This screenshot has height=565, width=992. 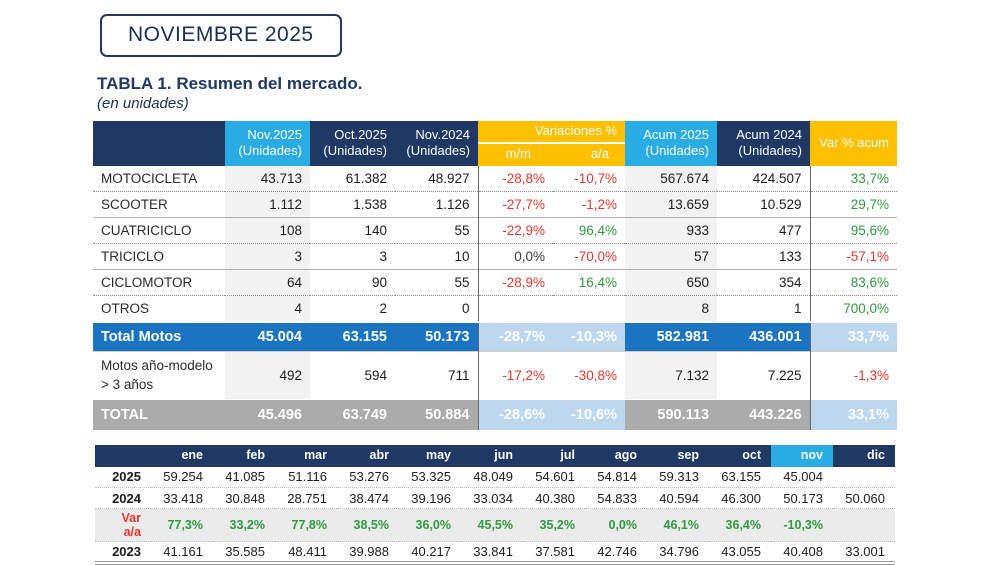 I want to click on value-acum-2024: 443.226, so click(x=763, y=415).